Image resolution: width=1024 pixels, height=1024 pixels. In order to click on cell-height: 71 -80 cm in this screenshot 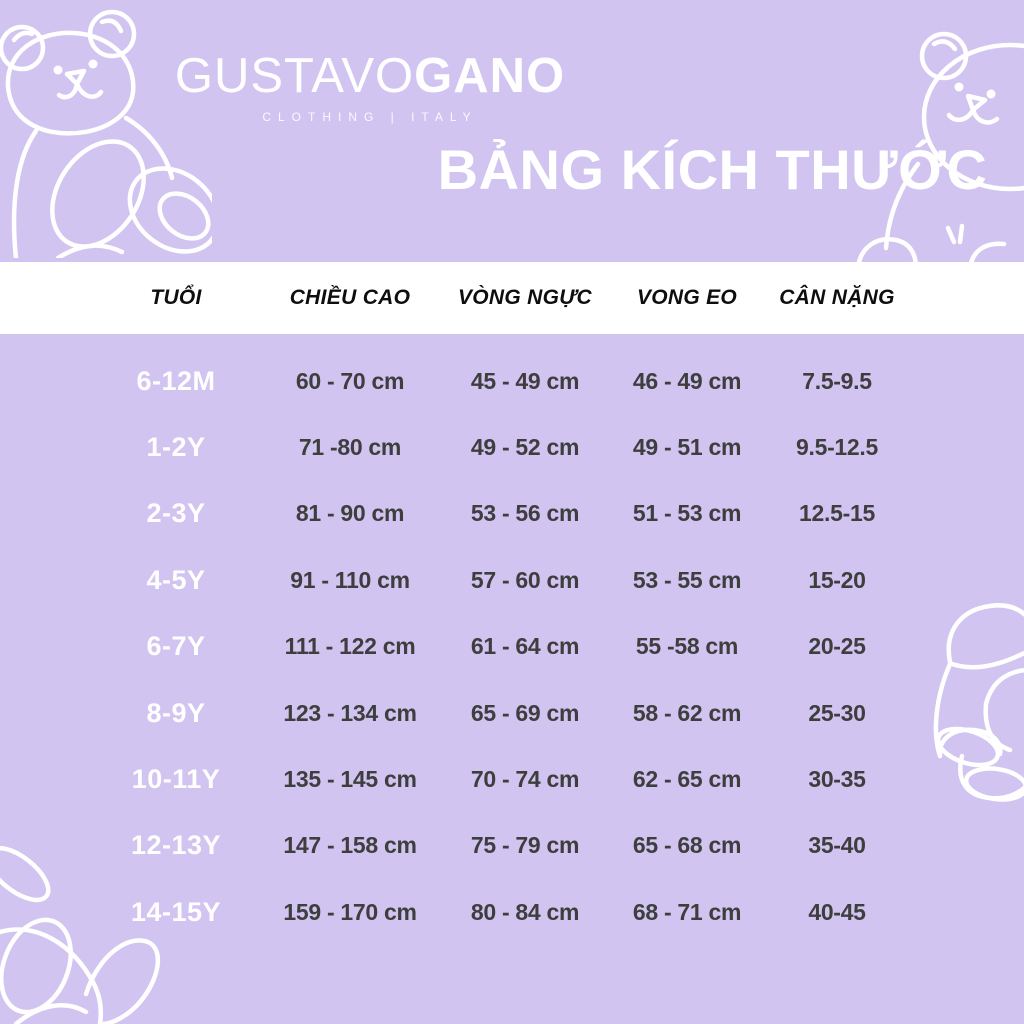, I will do `click(350, 447)`.